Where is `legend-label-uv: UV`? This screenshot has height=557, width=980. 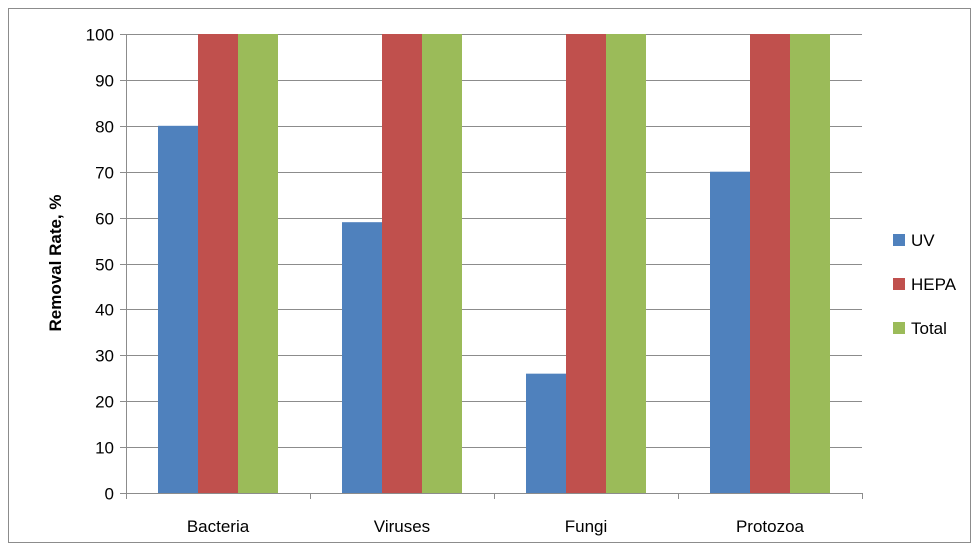
legend-label-uv: UV is located at coordinates (923, 240).